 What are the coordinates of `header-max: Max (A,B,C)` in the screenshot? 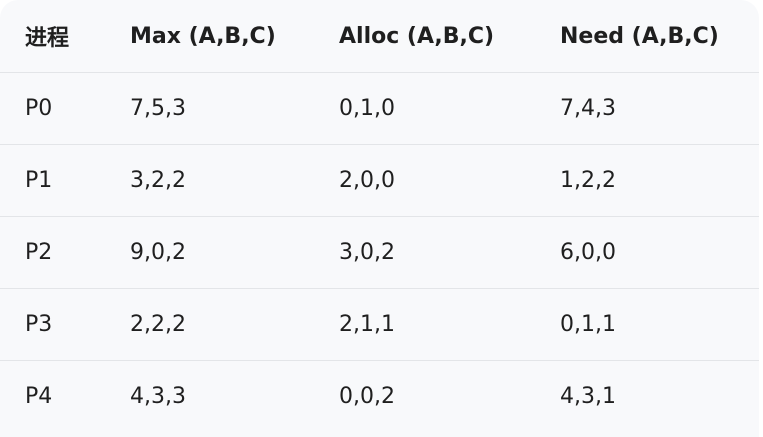 It's located at (203, 36).